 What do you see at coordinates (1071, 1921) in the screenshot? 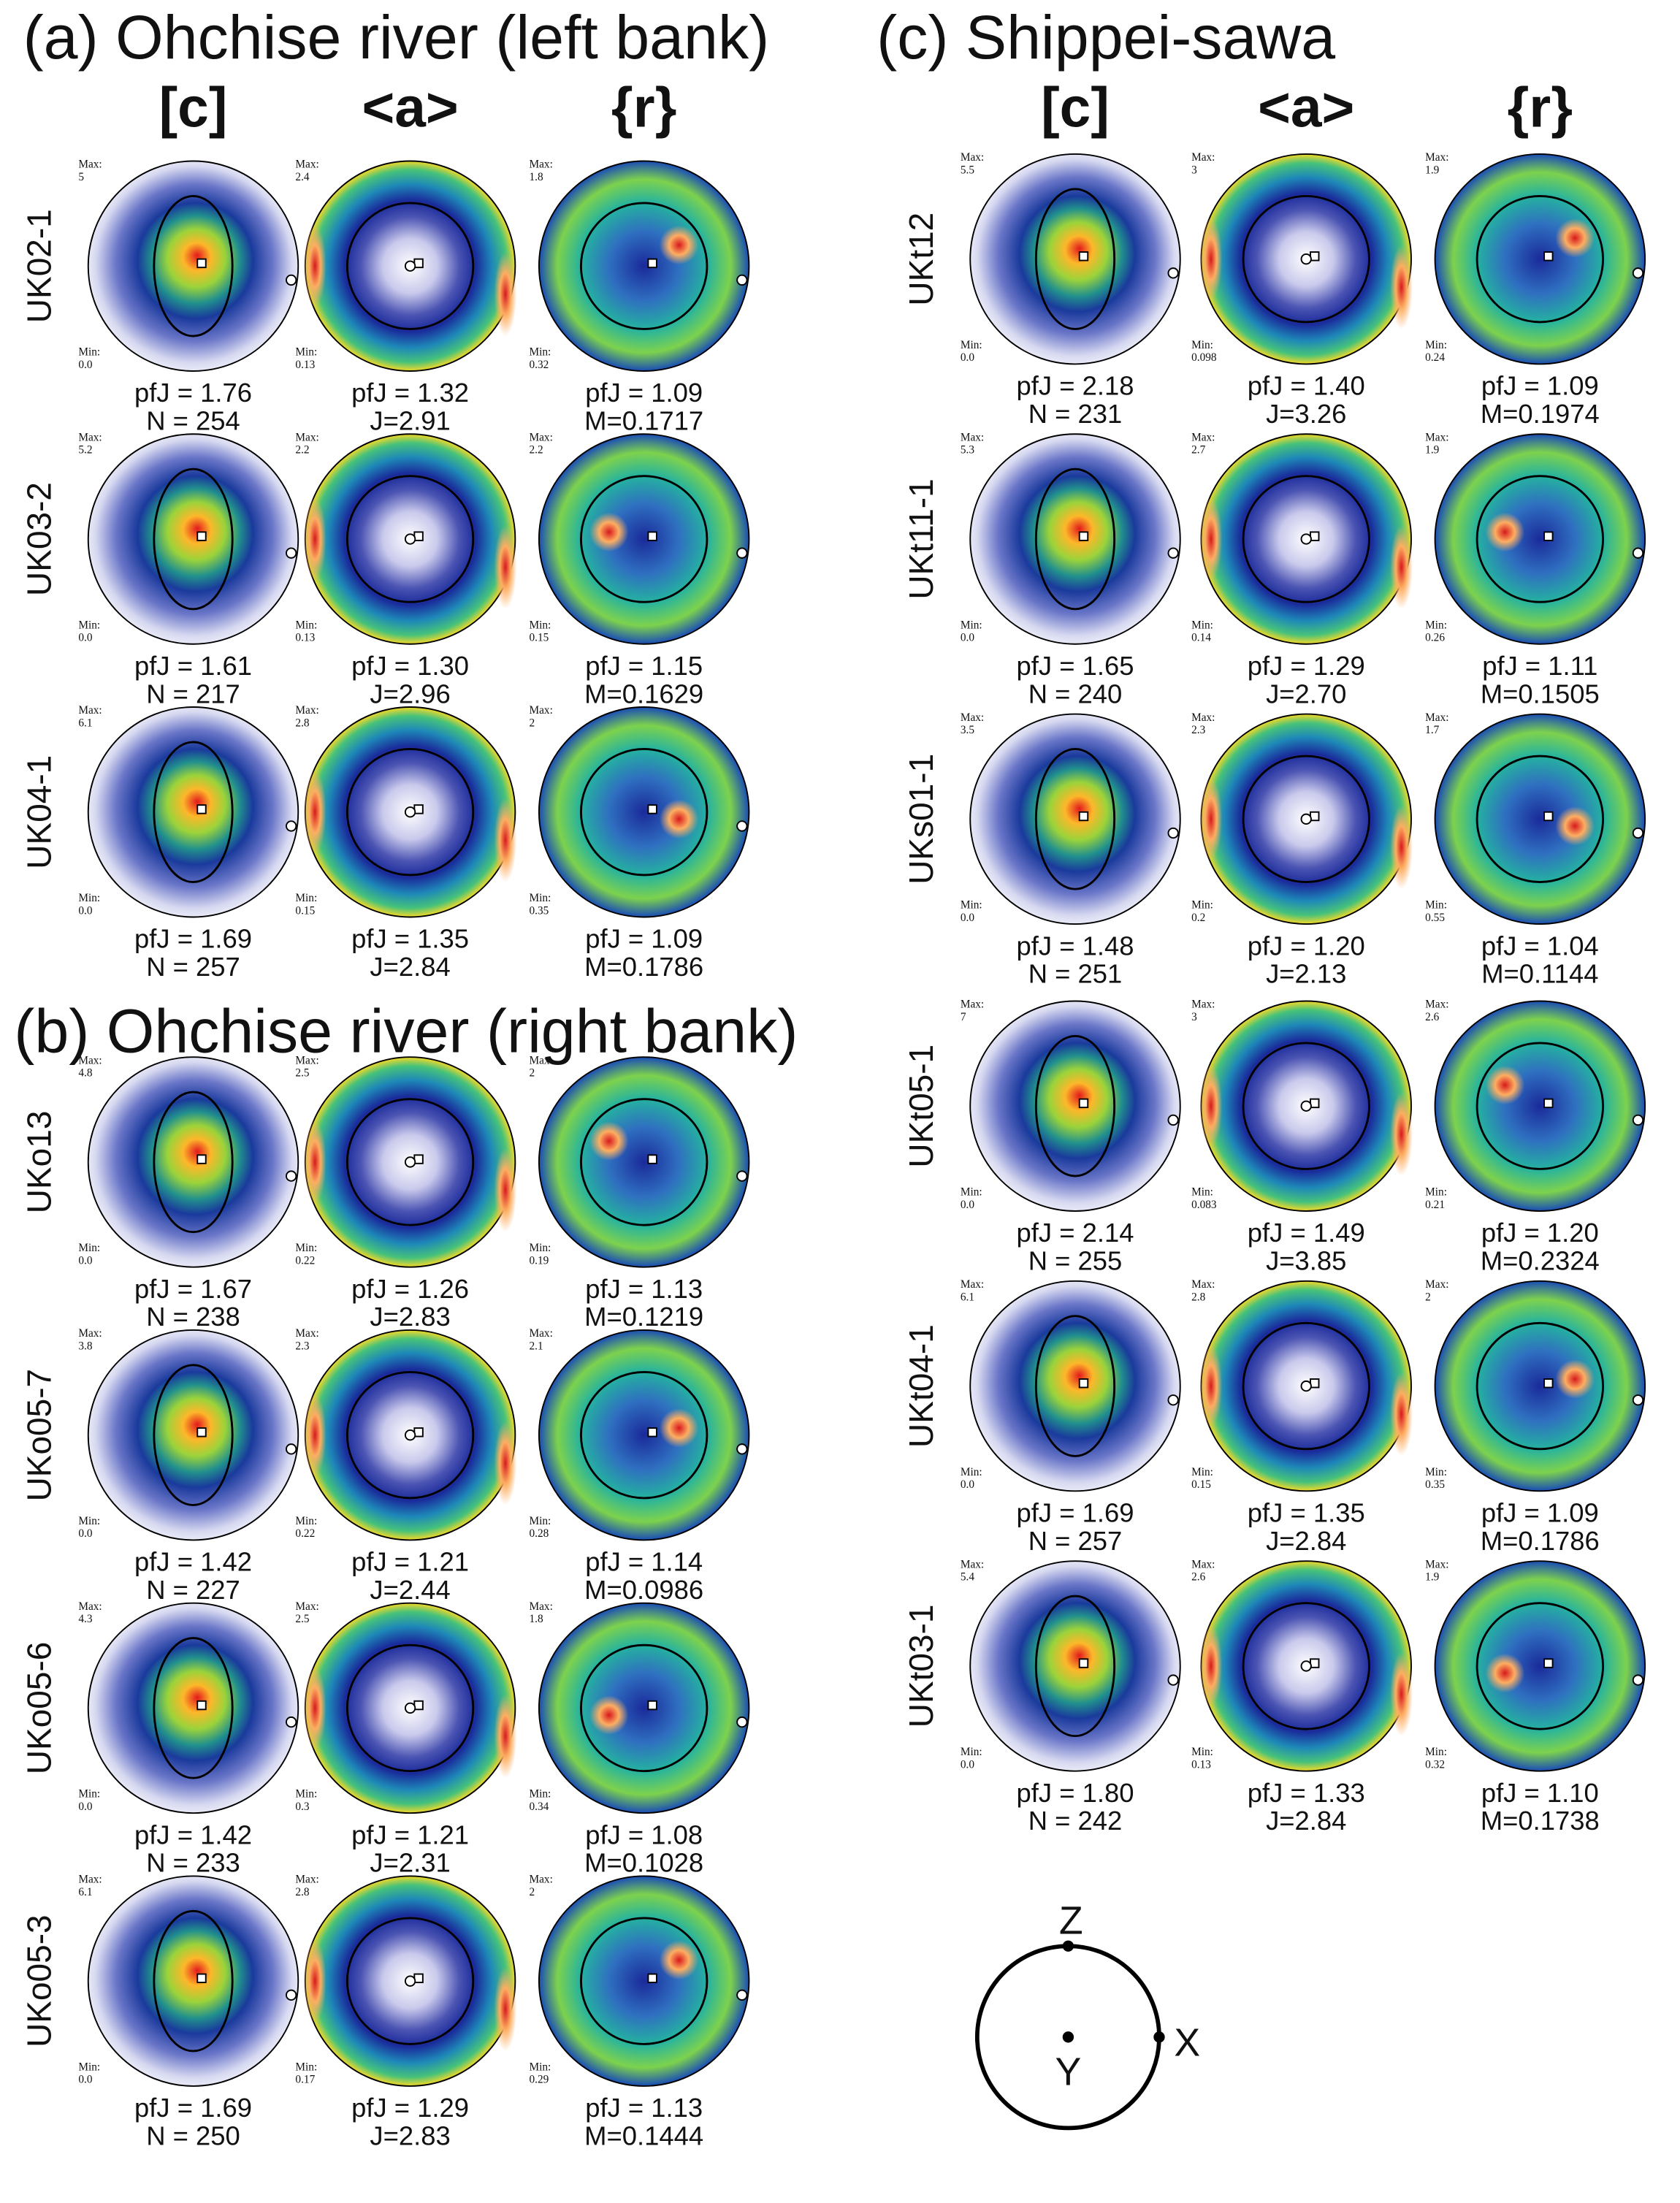
I see `z-label: Z` at bounding box center [1071, 1921].